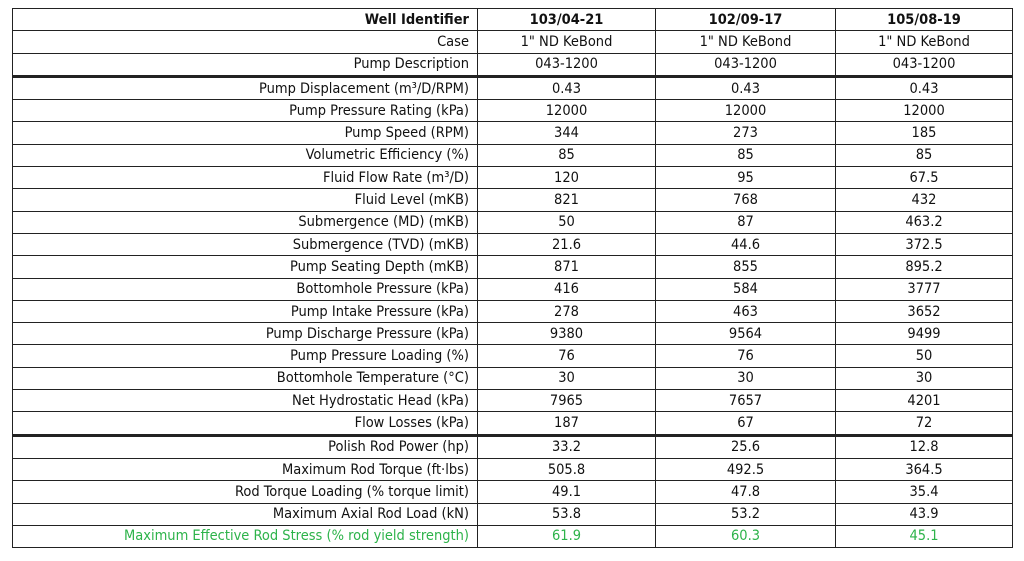  Describe the element at coordinates (245, 469) in the screenshot. I see `row-label: Maximum Rod Torque (ft·lbs)` at that location.